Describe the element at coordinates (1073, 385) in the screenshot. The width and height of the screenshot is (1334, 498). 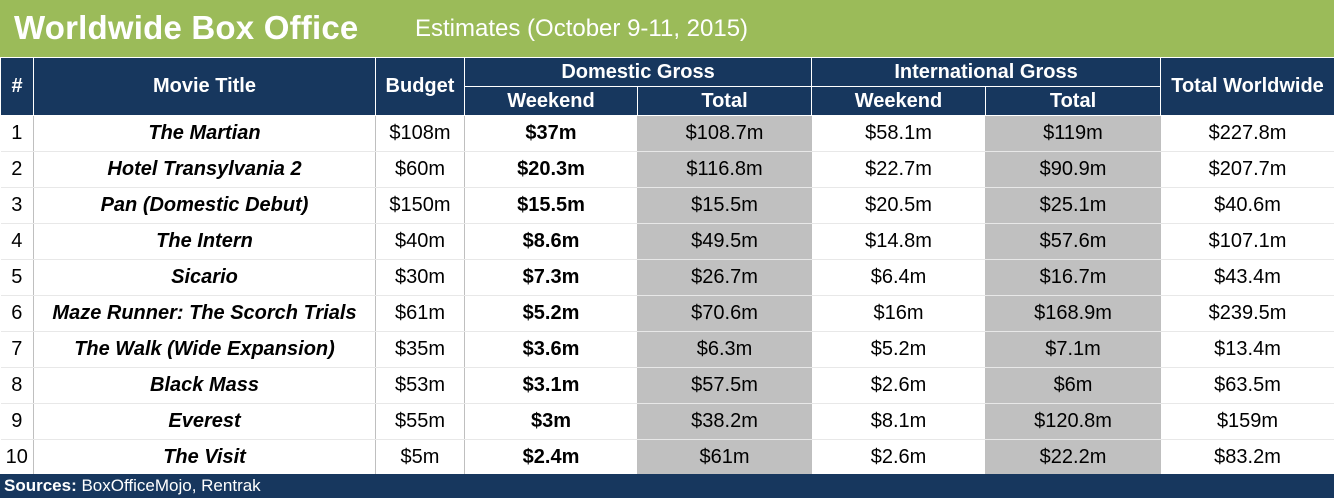
I see `international-total-cell: $6m` at that location.